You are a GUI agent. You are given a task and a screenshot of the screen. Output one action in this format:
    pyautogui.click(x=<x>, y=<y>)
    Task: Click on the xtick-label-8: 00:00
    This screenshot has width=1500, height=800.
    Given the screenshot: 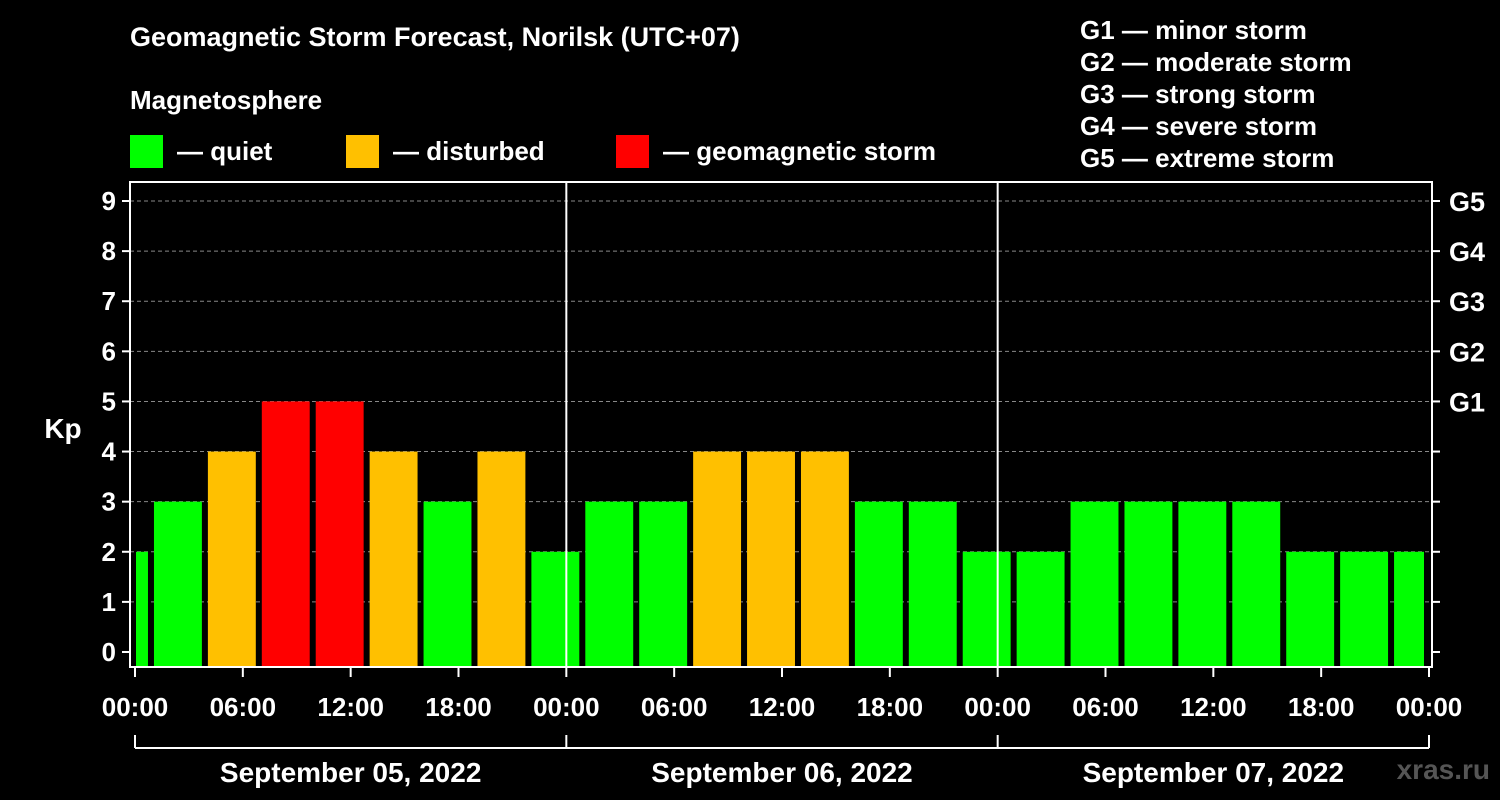 What is the action you would take?
    pyautogui.click(x=997, y=707)
    